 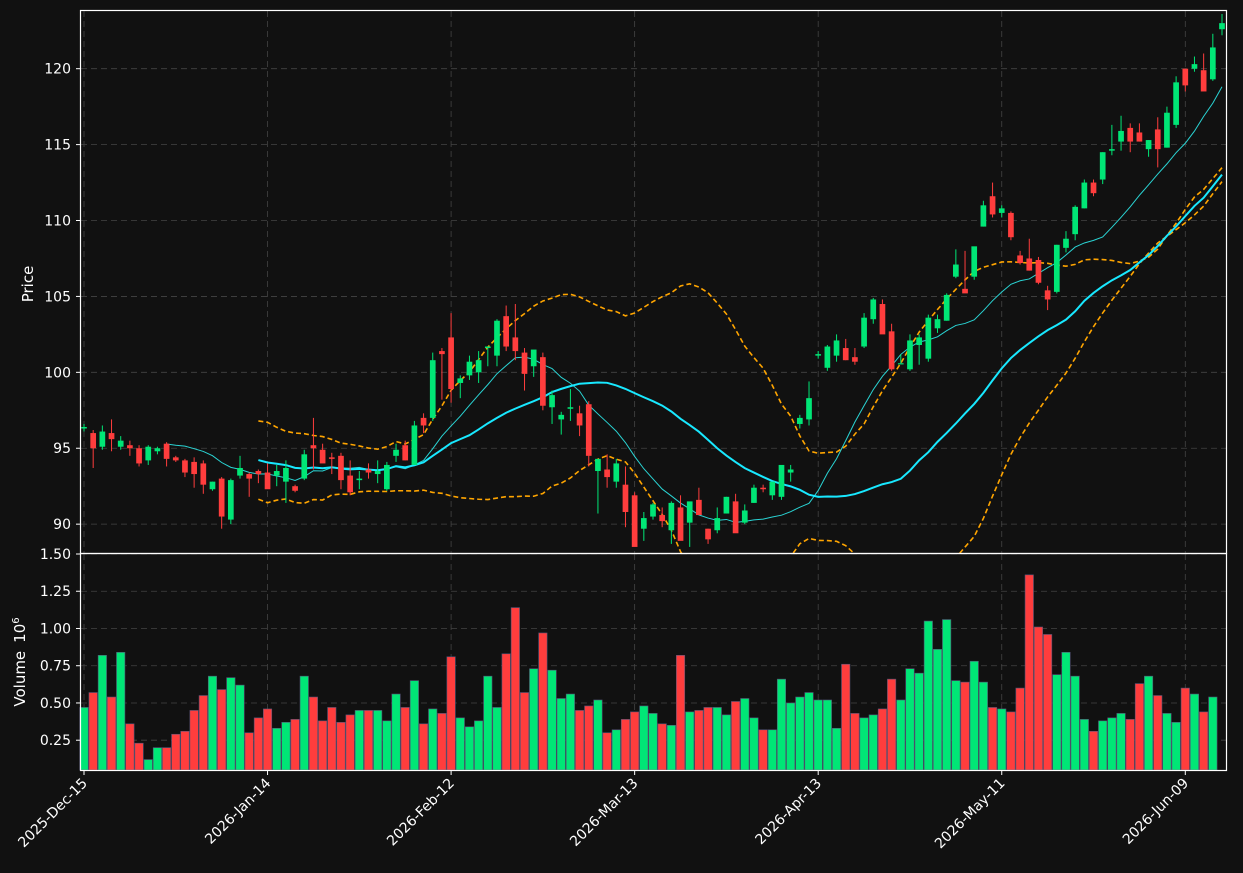 What do you see at coordinates (55, 592) in the screenshot?
I see `volume-tick-label: 1.25` at bounding box center [55, 592].